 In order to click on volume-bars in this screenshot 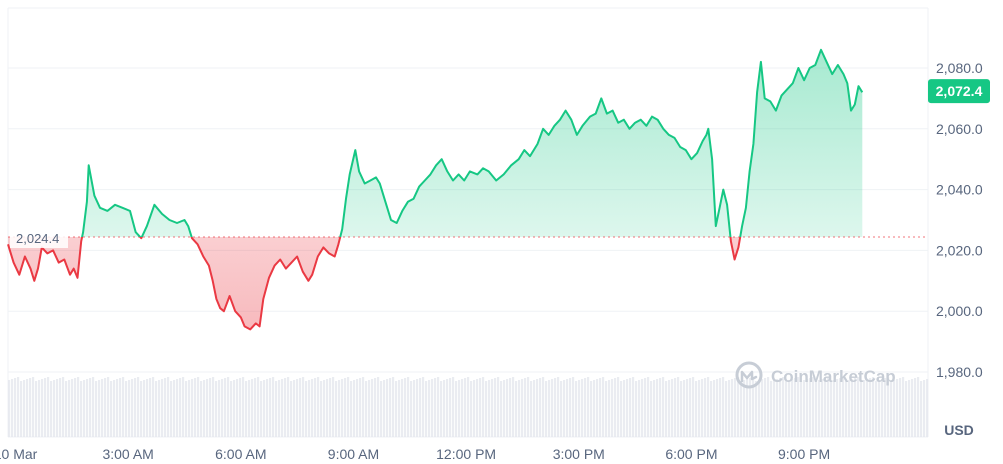, I will do `click(468, 407)`.